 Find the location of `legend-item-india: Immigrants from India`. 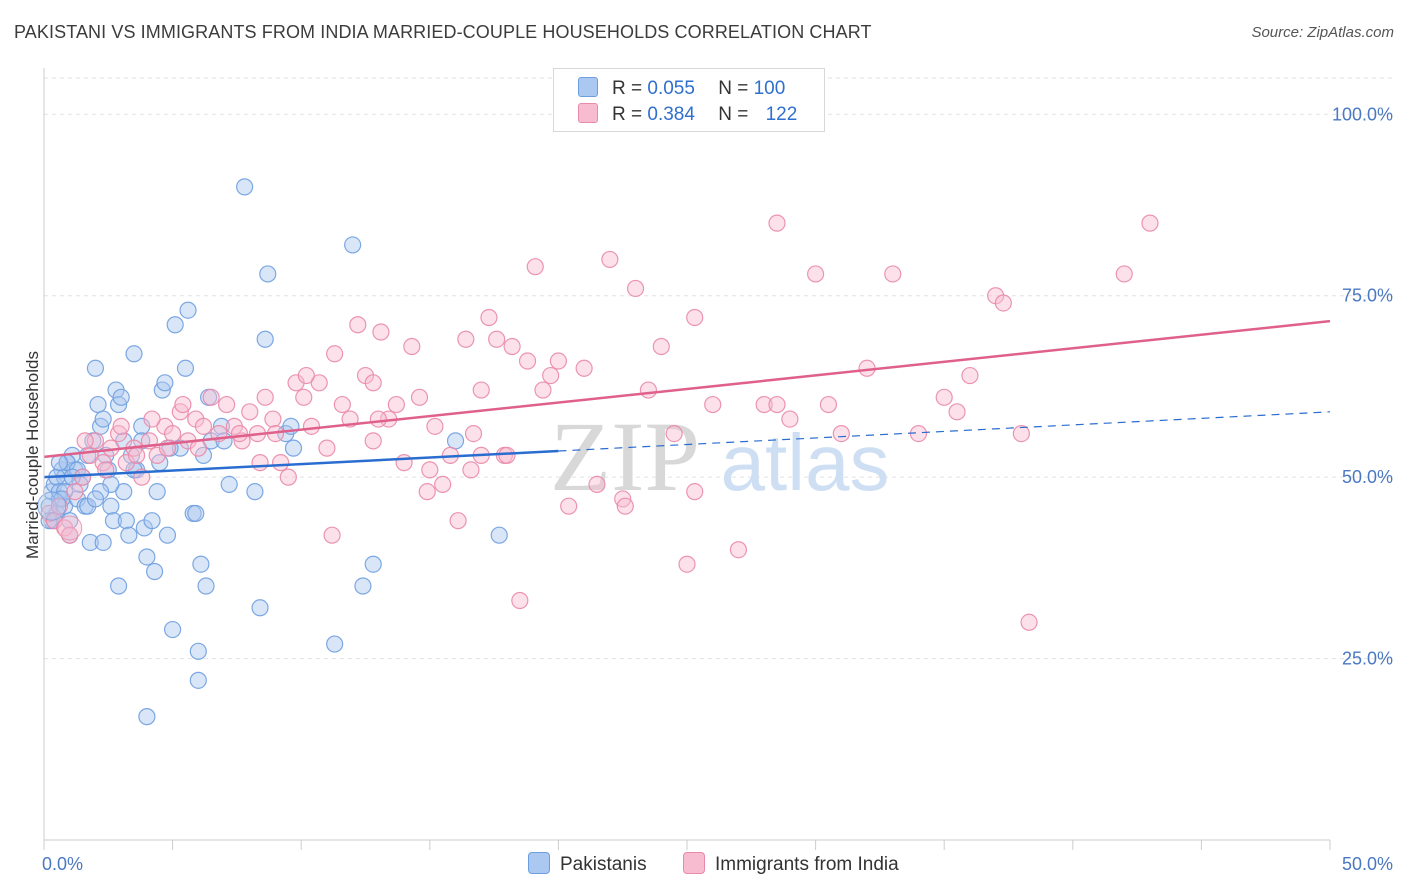

legend-item-india: Immigrants from India is located at coordinates (791, 864).